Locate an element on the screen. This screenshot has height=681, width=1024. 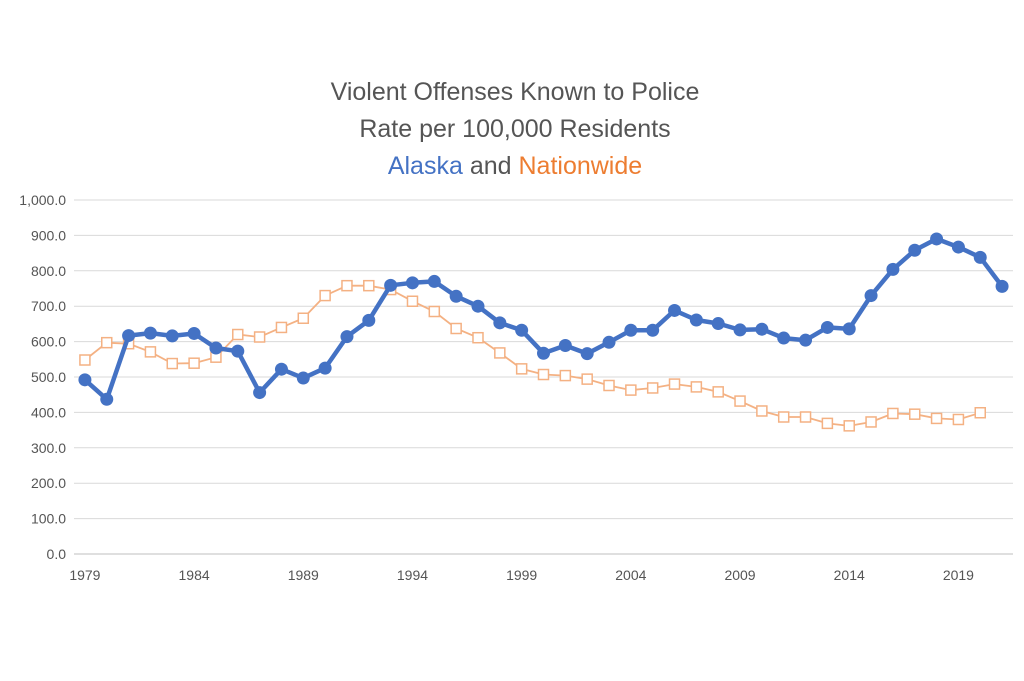
y-tick-label: 1,000.0 is located at coordinates (42, 200).